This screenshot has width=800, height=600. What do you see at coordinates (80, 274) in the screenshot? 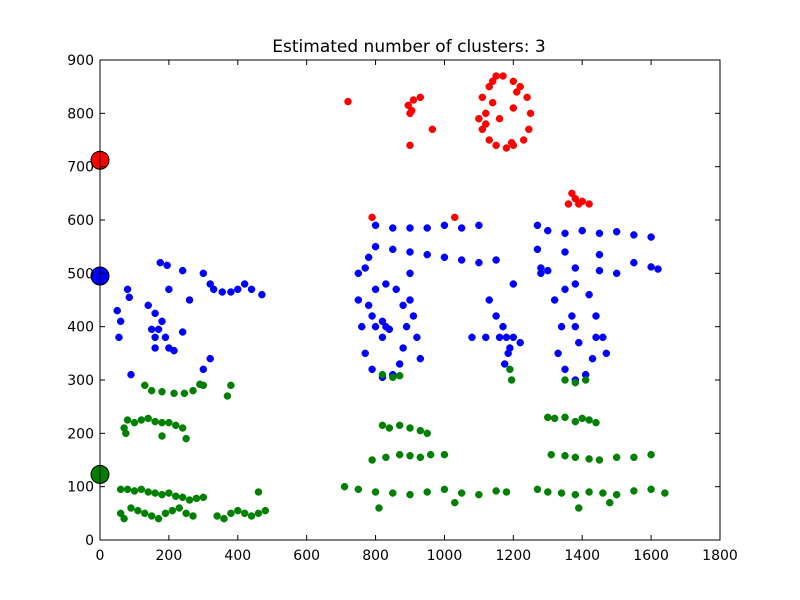
I see `y-tick-label: 500` at bounding box center [80, 274].